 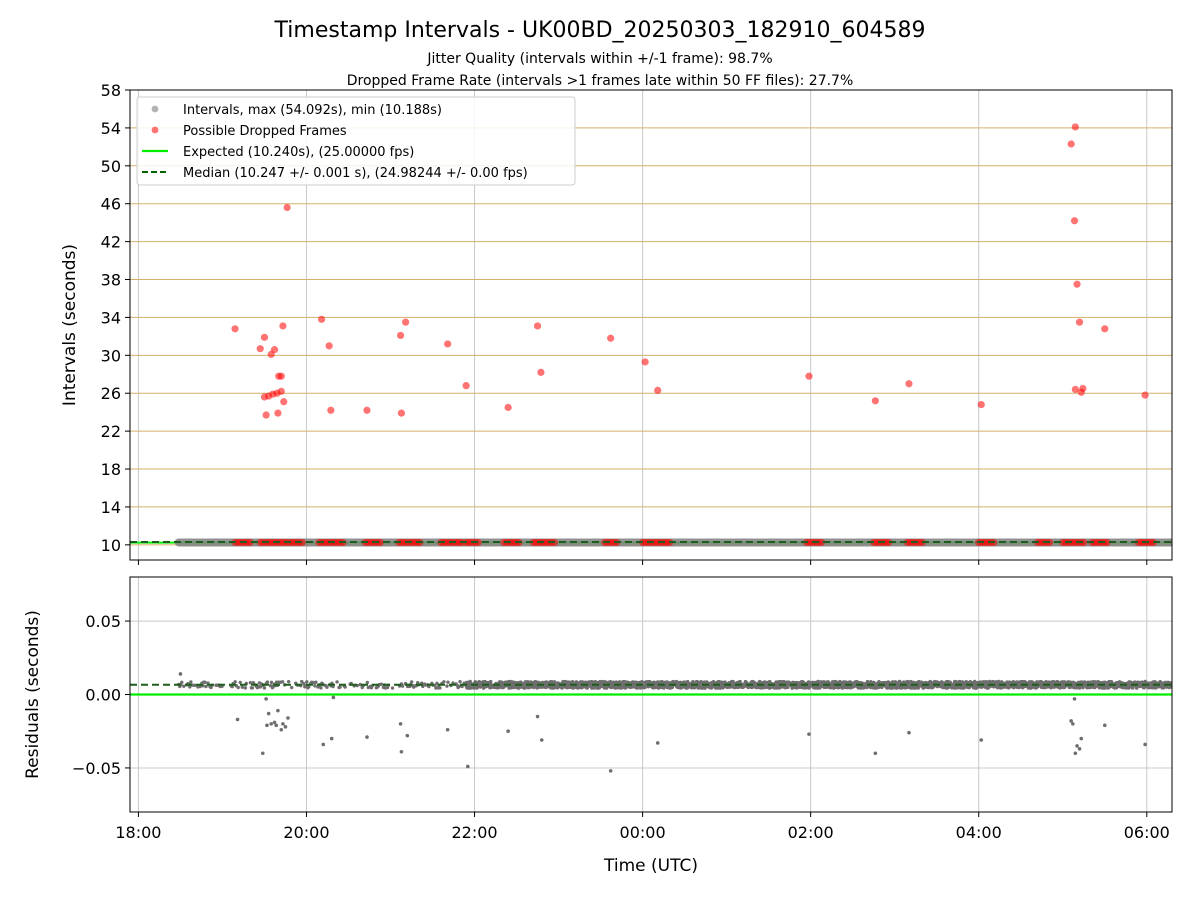 What do you see at coordinates (265, 131) in the screenshot?
I see `legend-label: Possible Dropped Frames` at bounding box center [265, 131].